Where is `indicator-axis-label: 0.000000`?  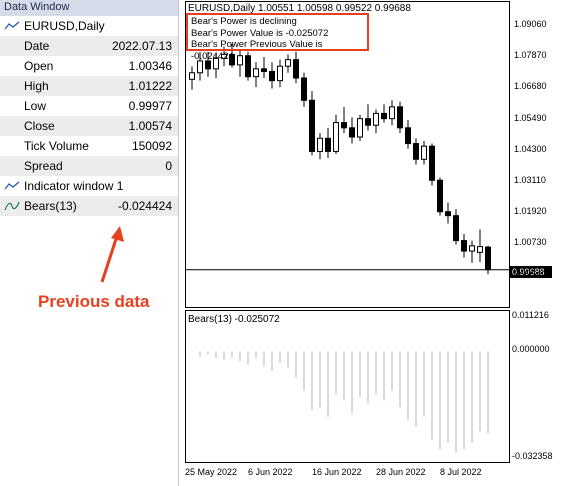 indicator-axis-label: 0.000000 is located at coordinates (531, 349).